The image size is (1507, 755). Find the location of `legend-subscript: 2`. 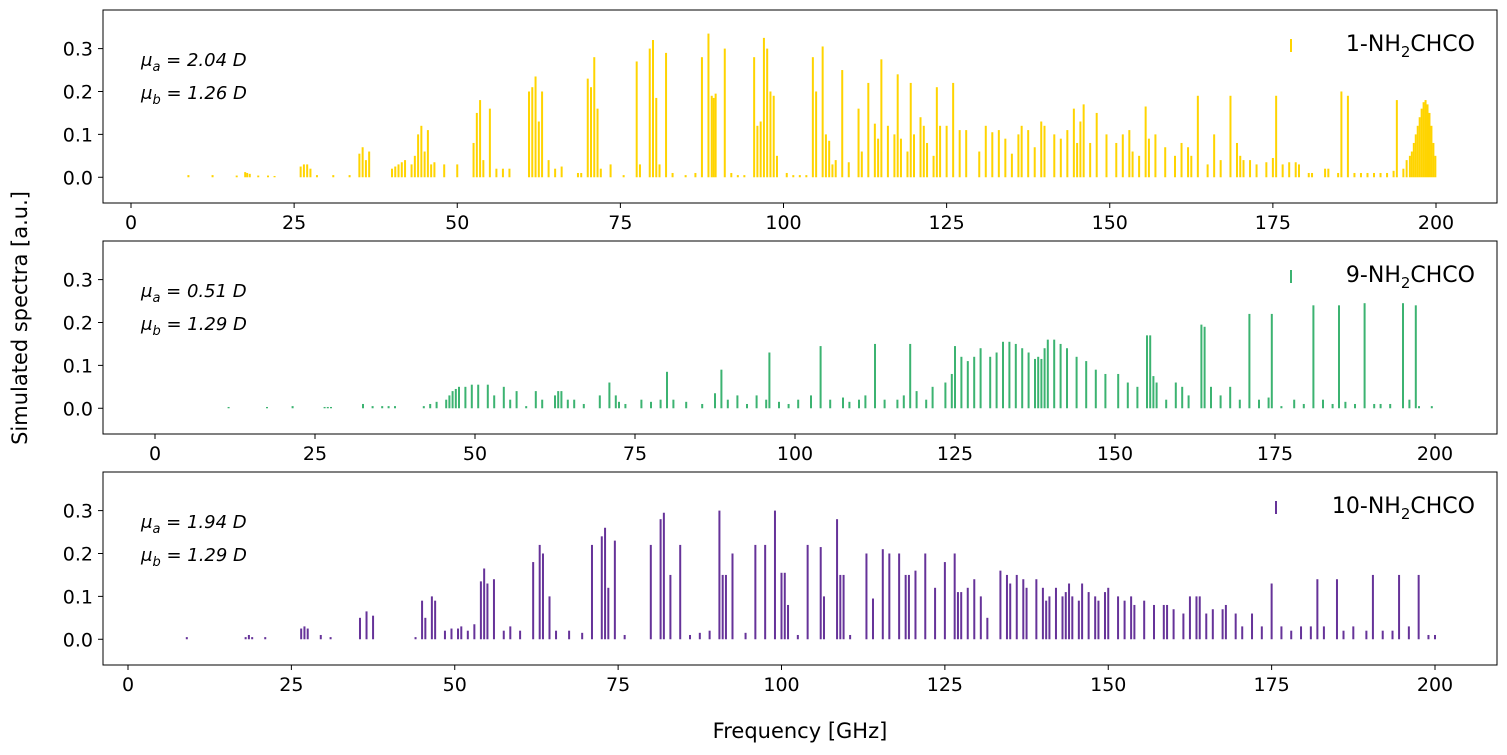

legend-subscript: 2 is located at coordinates (1406, 514).